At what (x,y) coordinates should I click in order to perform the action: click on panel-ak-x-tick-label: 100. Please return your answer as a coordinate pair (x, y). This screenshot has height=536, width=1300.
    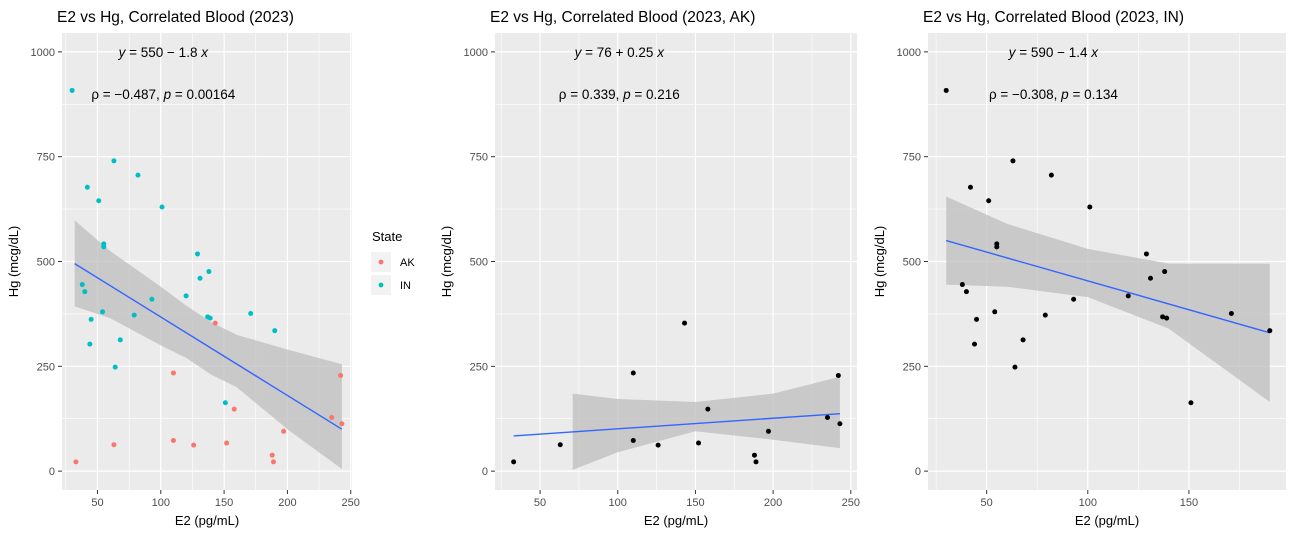
    Looking at the image, I should click on (618, 503).